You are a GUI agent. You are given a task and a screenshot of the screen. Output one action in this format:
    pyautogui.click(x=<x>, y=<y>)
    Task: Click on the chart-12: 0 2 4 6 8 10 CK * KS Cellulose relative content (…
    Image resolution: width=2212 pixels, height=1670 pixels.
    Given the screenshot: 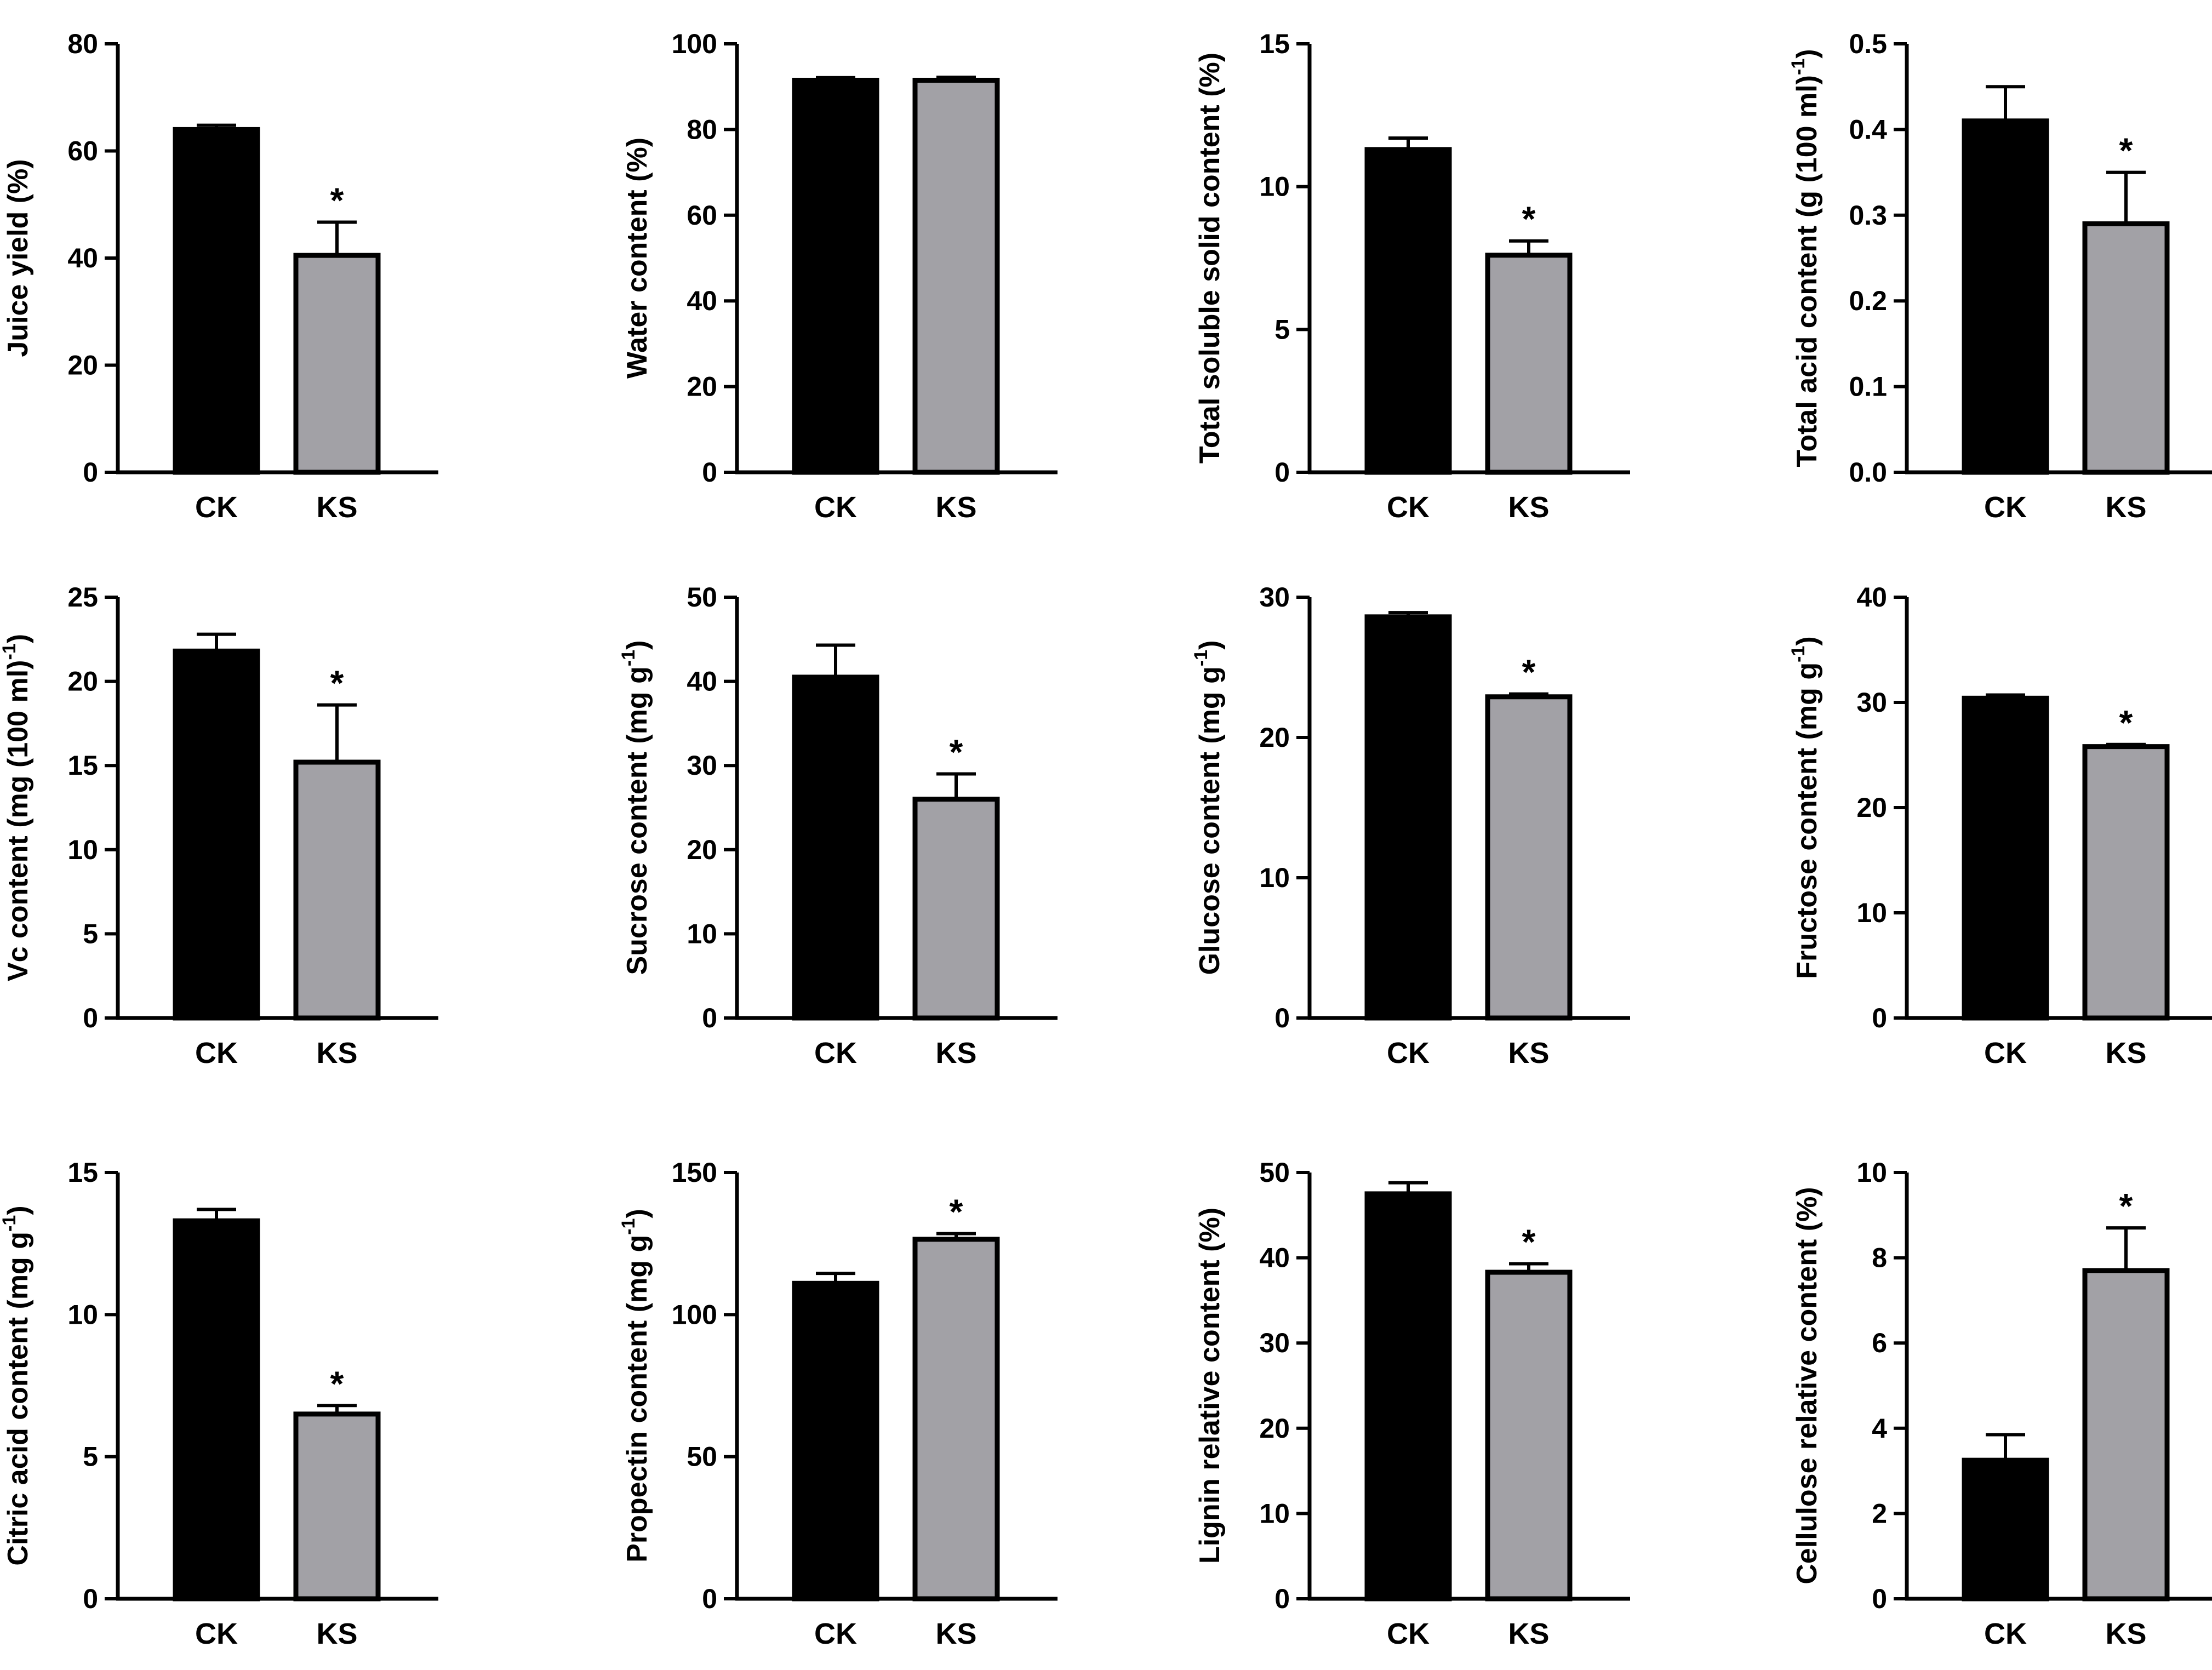 What is the action you would take?
    pyautogui.click(x=2002, y=1403)
    